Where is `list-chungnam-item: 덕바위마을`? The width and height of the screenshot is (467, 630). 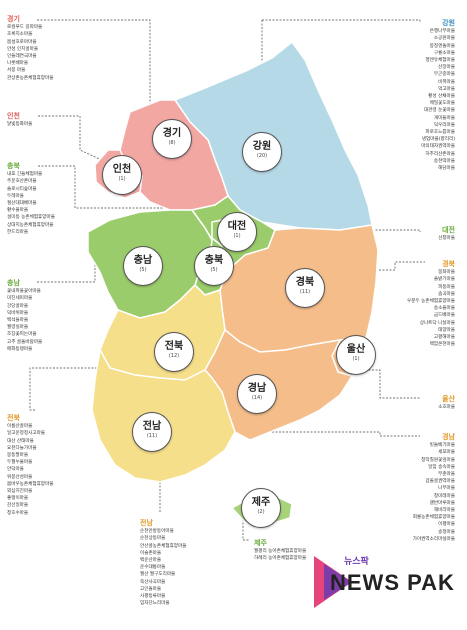
list-chungnam-item: 덕바위마을 is located at coordinates (18, 313).